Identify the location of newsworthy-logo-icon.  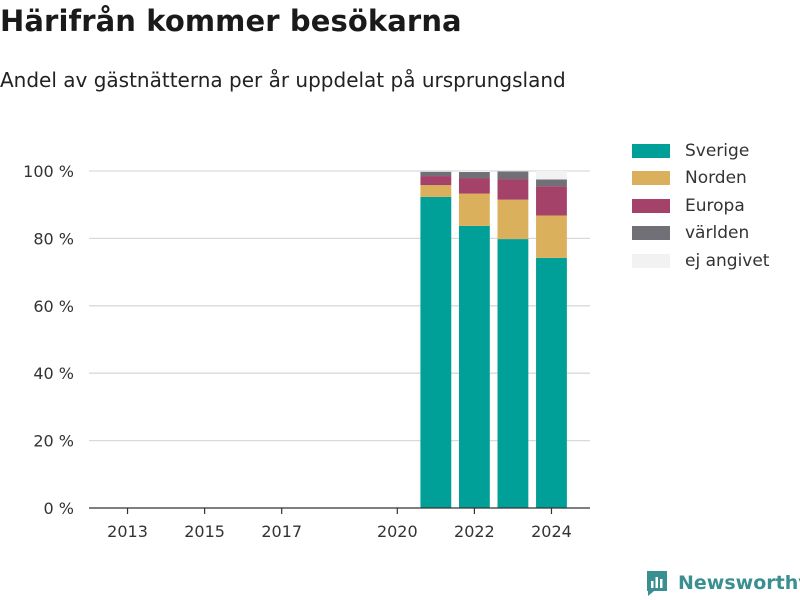
(657, 583).